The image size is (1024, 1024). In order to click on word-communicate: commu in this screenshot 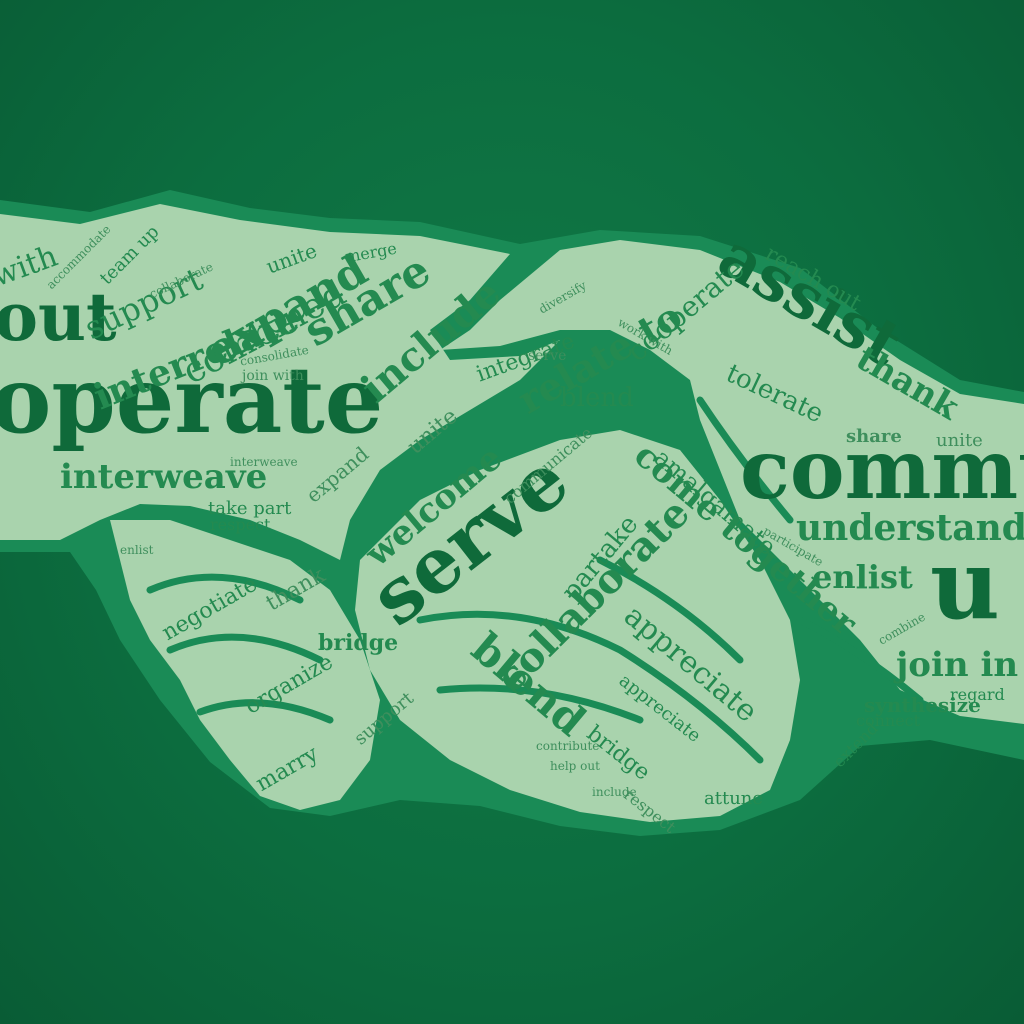, I will do `click(882, 470)`.